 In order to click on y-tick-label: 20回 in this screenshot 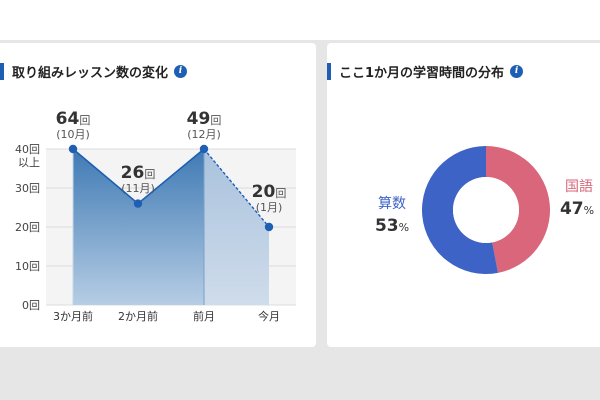, I will do `click(27, 227)`.